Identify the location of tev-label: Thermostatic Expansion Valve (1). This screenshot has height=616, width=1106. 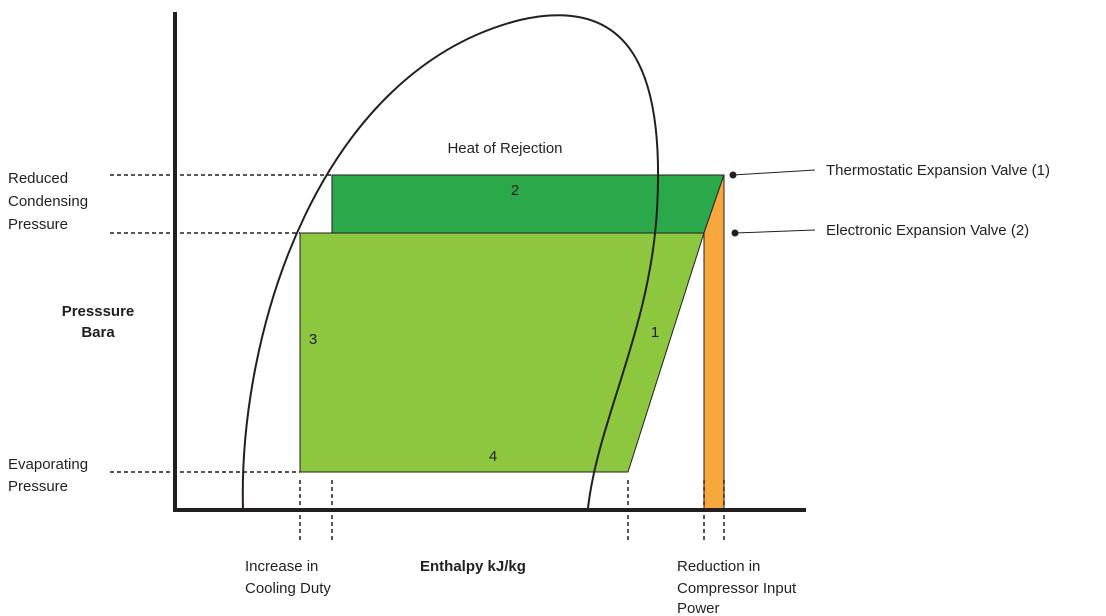
(938, 170).